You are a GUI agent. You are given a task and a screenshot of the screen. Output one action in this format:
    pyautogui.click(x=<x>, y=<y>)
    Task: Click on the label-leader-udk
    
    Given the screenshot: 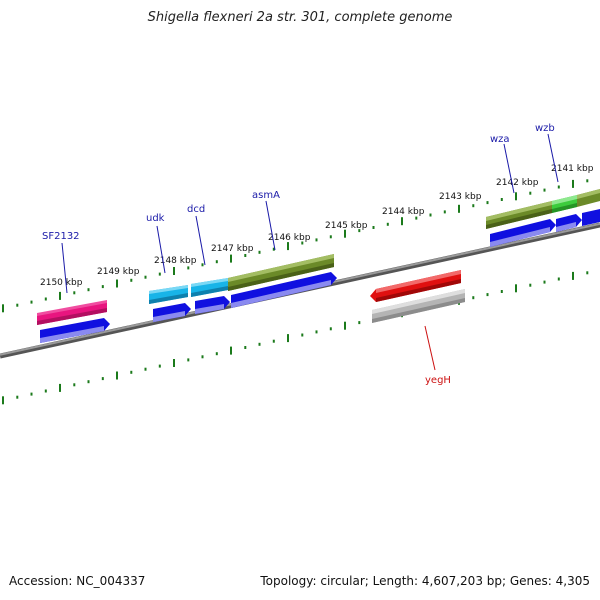 What is the action you would take?
    pyautogui.click(x=161, y=249)
    